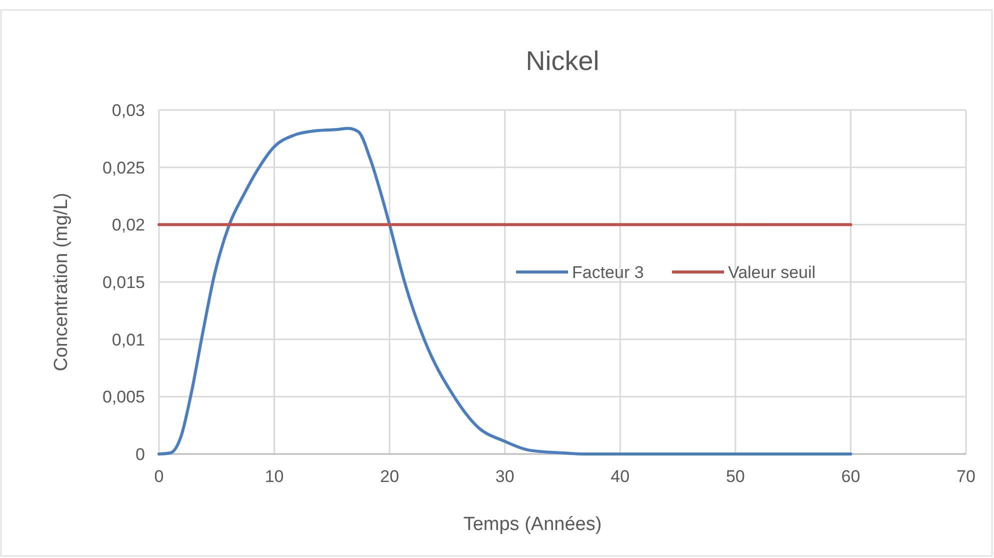  Describe the element at coordinates (274, 476) in the screenshot. I see `x-tick-label: 10` at that location.